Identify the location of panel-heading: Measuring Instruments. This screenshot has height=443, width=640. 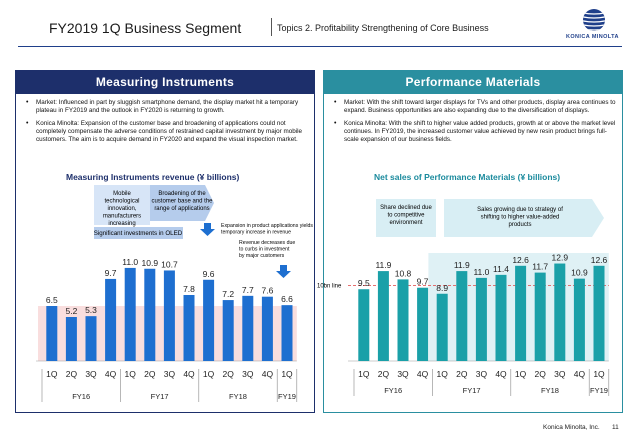
(165, 82).